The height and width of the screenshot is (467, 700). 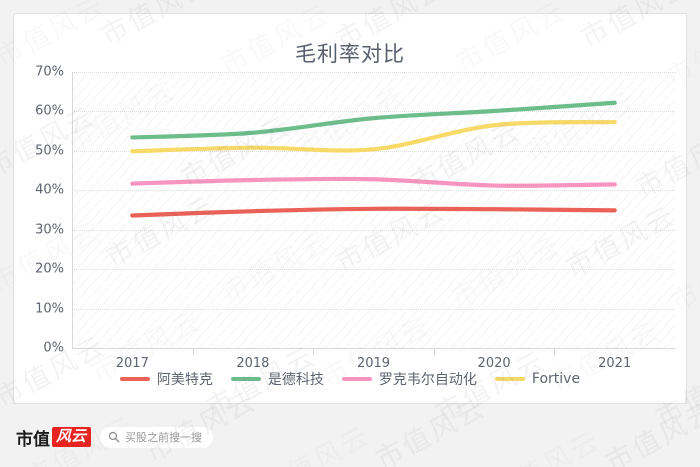 I want to click on legend-label: Fortive, so click(x=556, y=379).